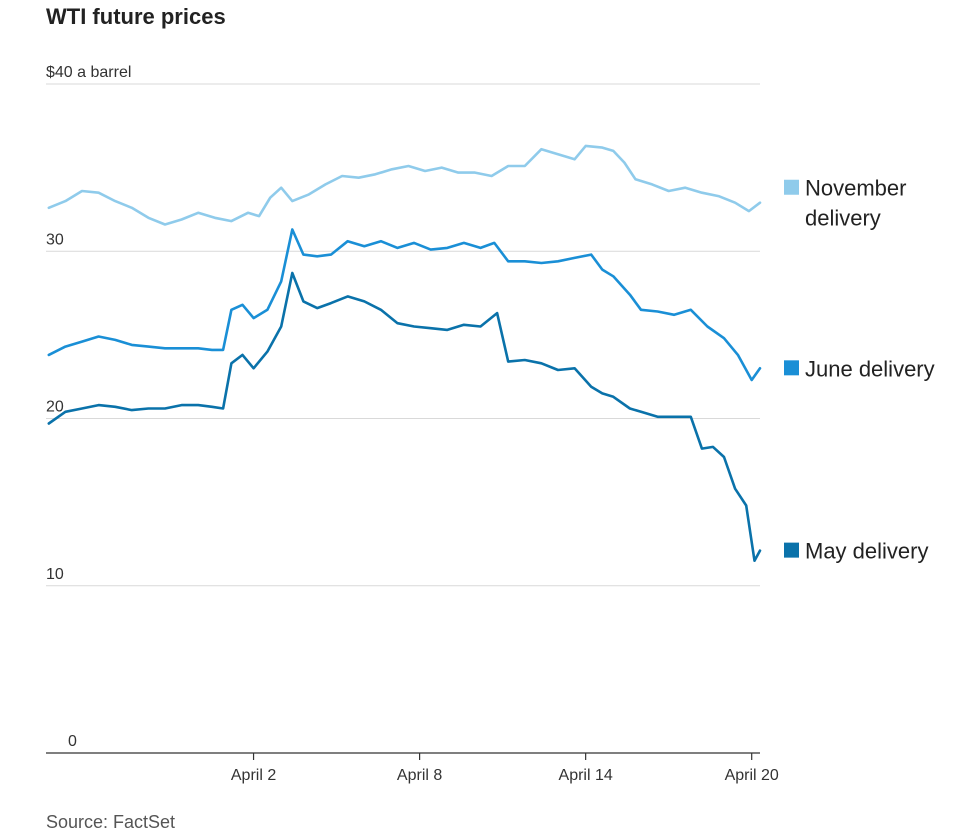 Image resolution: width=980 pixels, height=834 pixels. I want to click on x-tick-label: April 20, so click(752, 775).